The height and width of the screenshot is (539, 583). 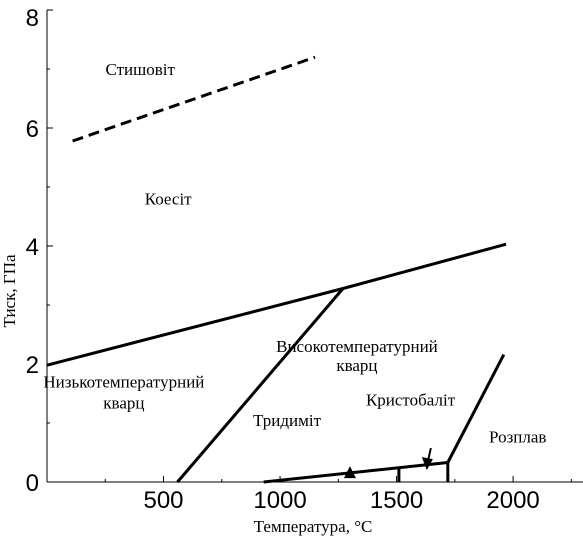 I want to click on region-label: Кристобаліт, so click(x=411, y=399).